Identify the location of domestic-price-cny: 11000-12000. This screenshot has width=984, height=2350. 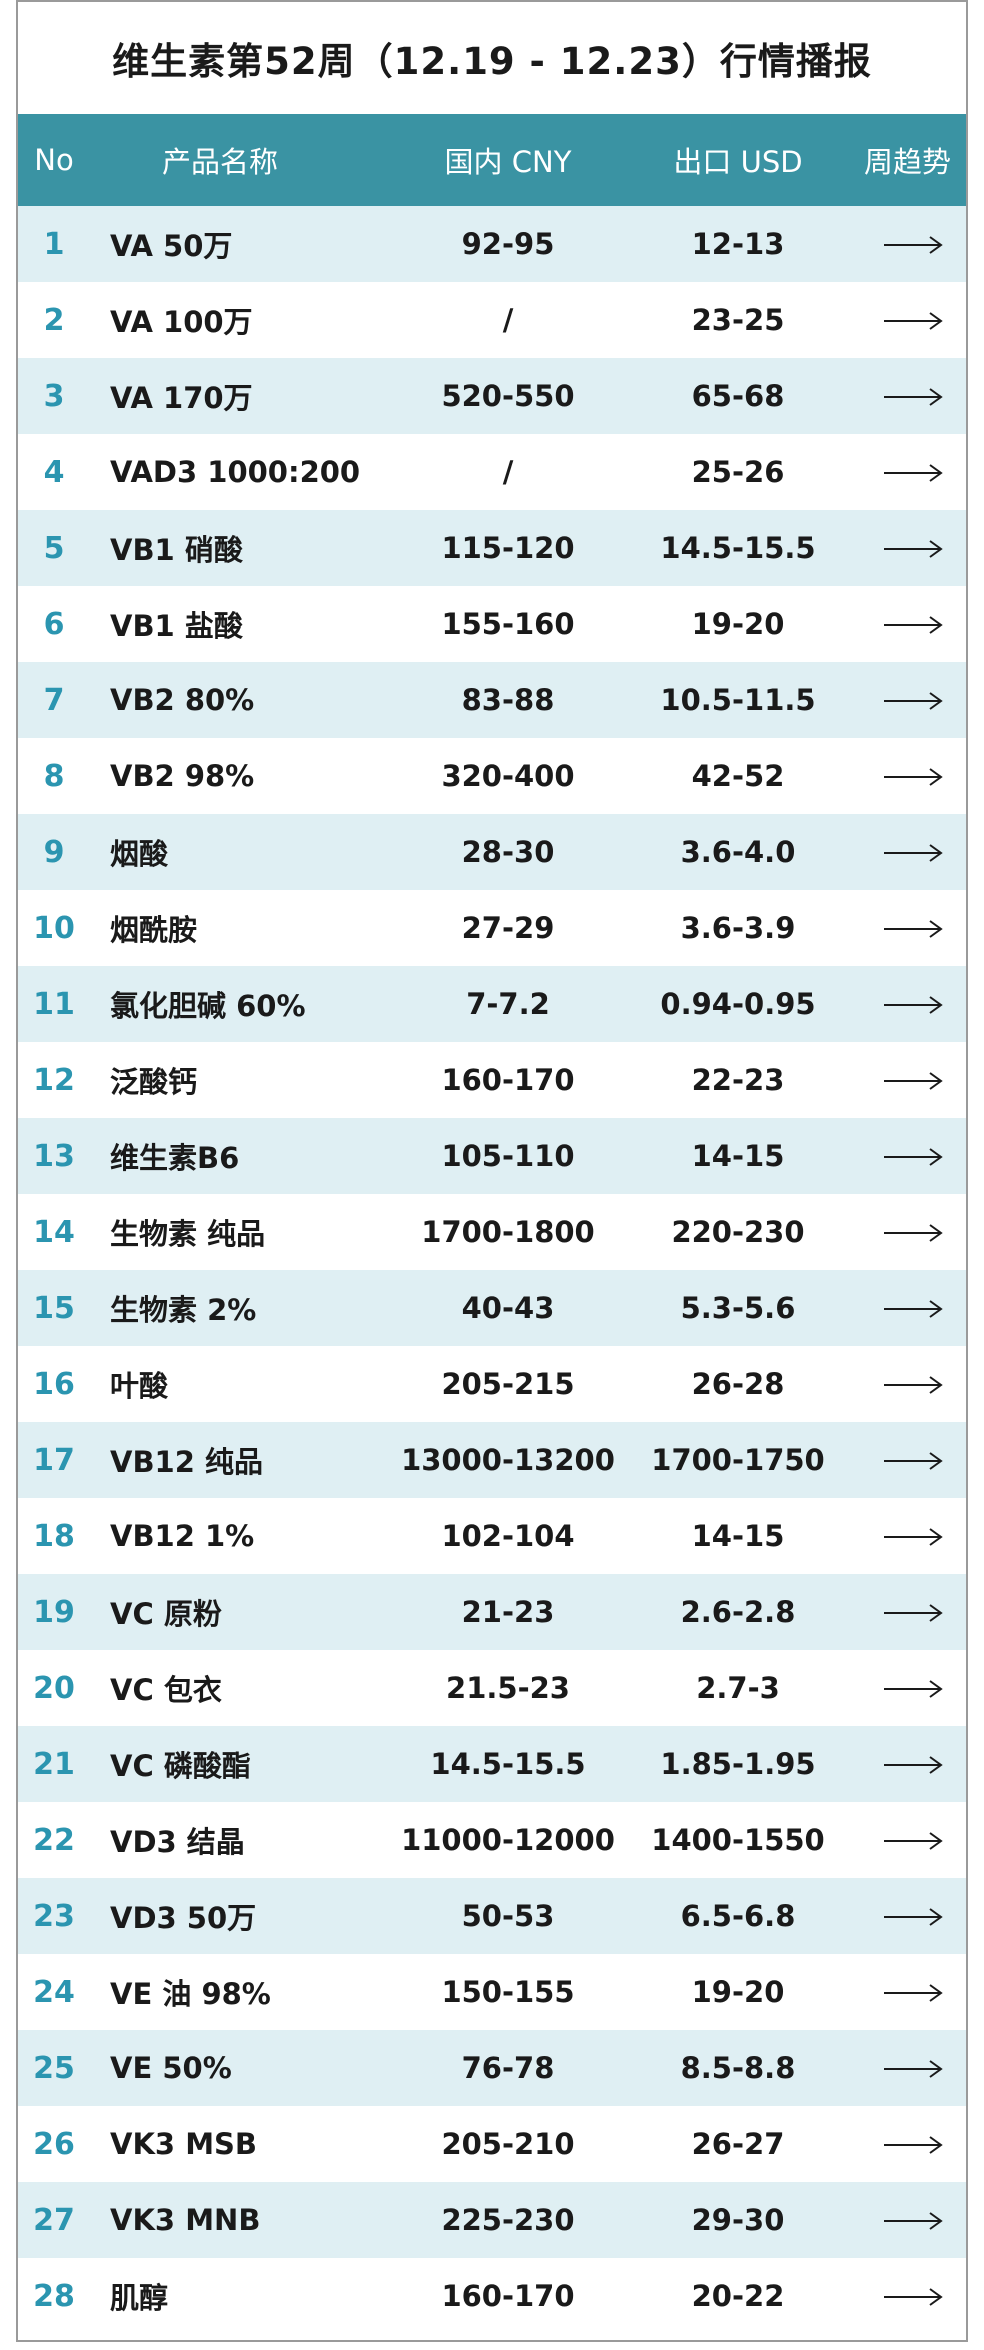
(508, 1840).